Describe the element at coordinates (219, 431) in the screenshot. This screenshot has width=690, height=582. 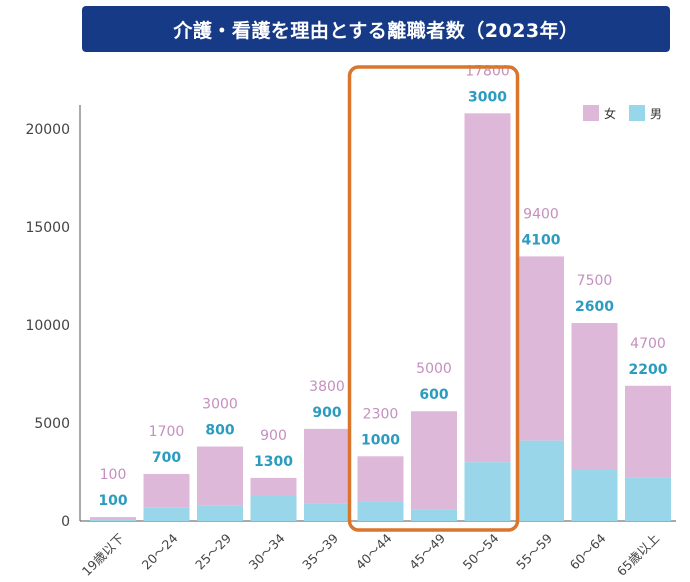
I see `data-label-male: 800` at that location.